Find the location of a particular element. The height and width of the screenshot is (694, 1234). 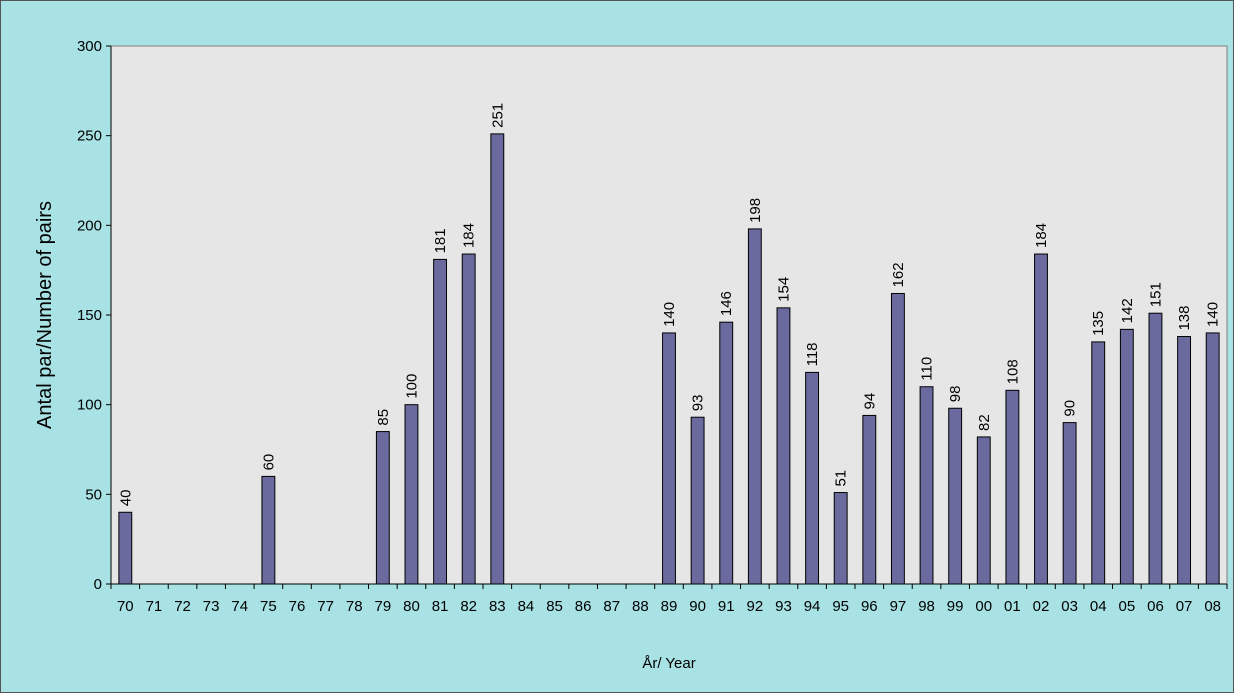

y-tick-label: 0 is located at coordinates (98, 584).